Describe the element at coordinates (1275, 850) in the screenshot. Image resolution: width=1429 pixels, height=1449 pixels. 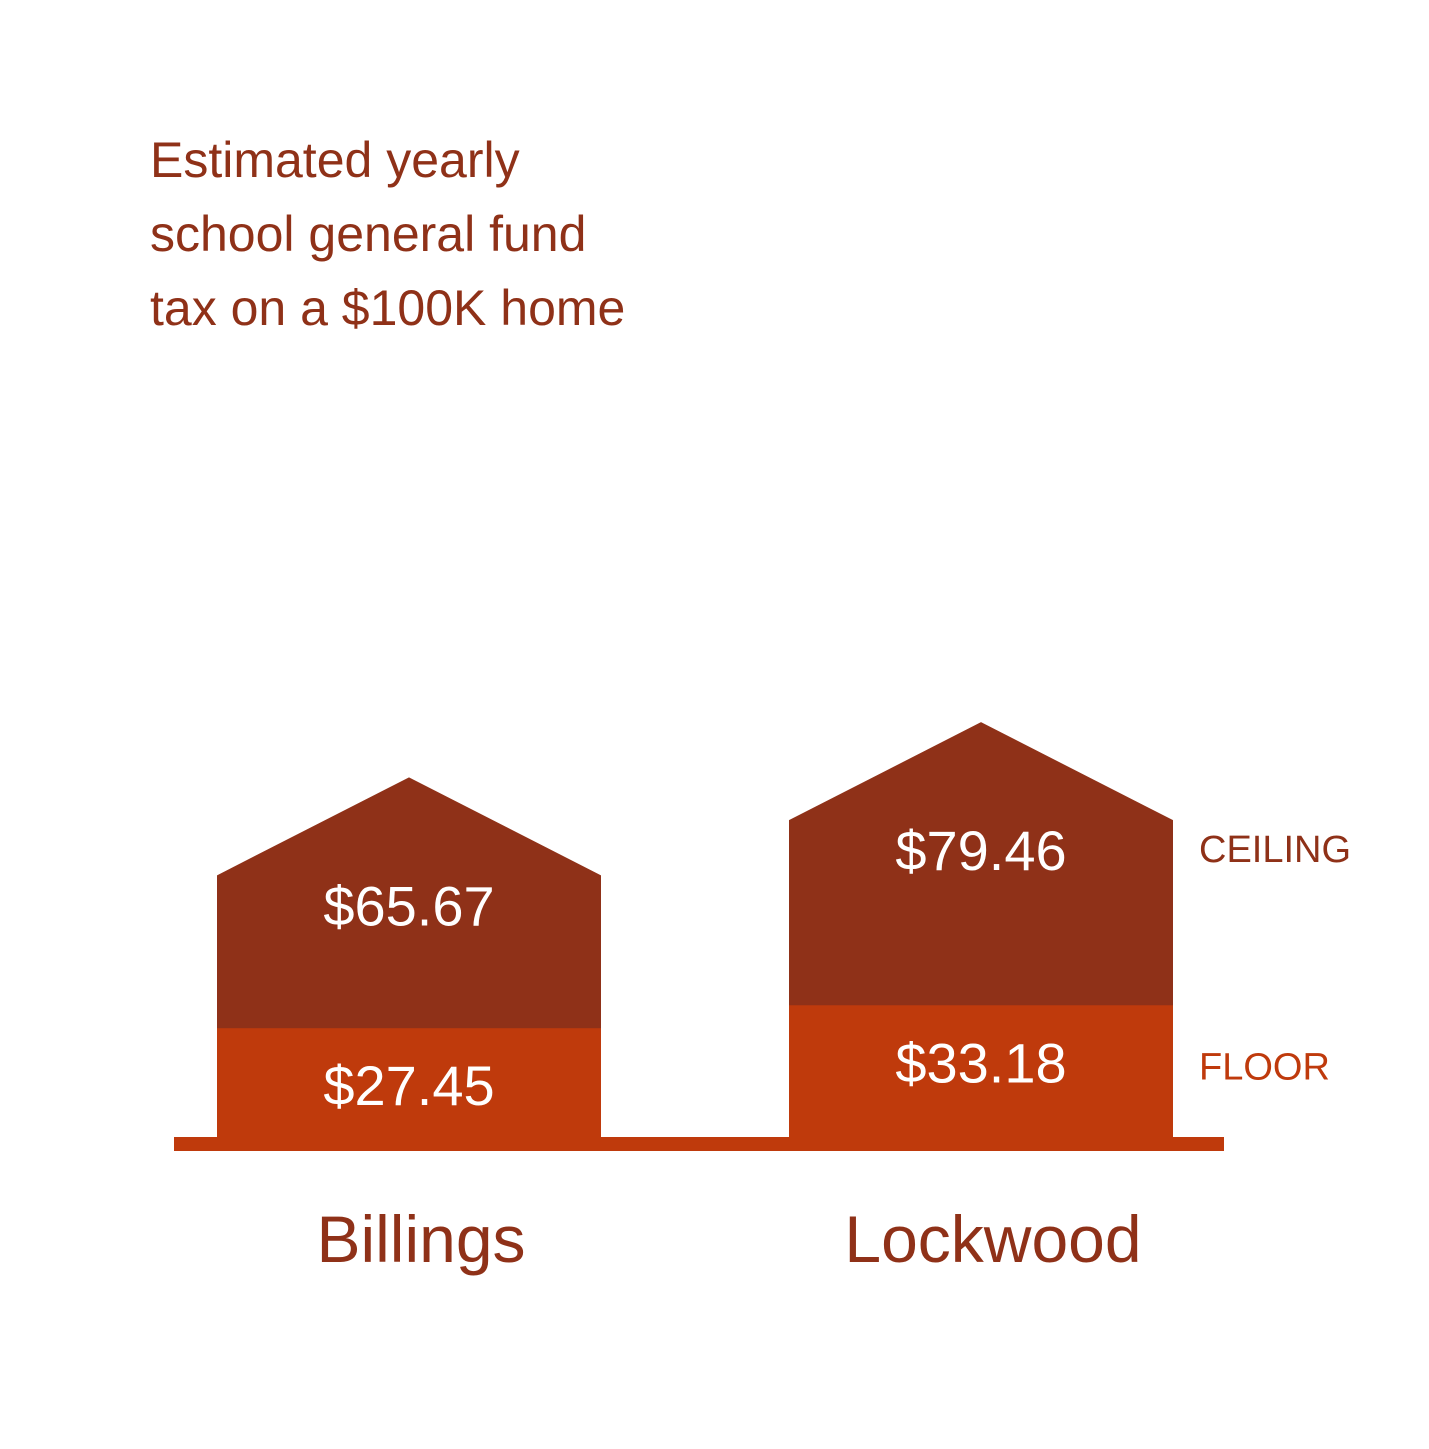
I see `legend-ceiling: CEILING` at that location.